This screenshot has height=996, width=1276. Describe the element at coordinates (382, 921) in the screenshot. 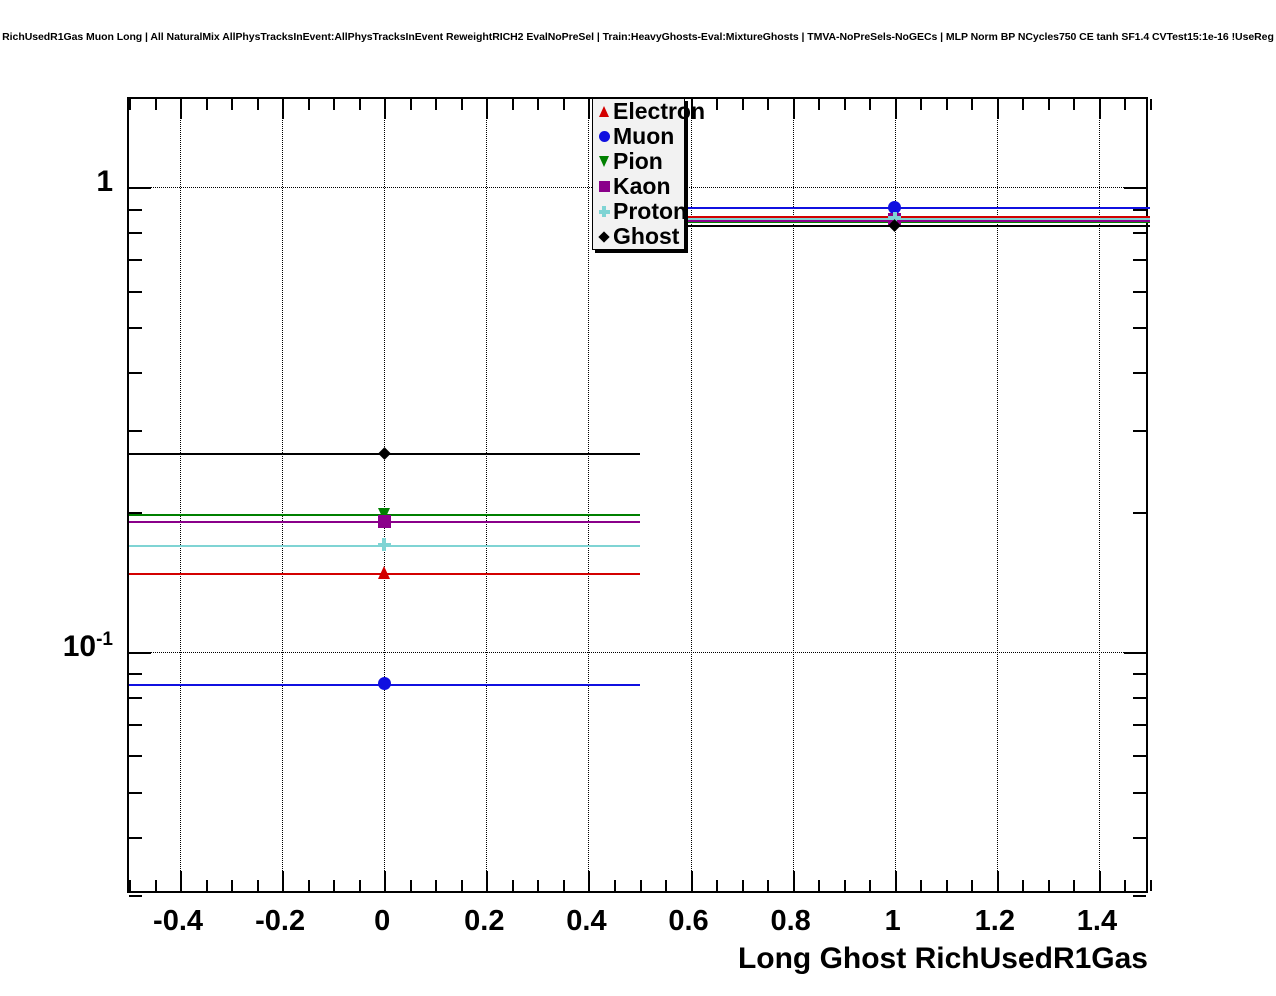

I see `x-axis-tick-label: 0` at that location.